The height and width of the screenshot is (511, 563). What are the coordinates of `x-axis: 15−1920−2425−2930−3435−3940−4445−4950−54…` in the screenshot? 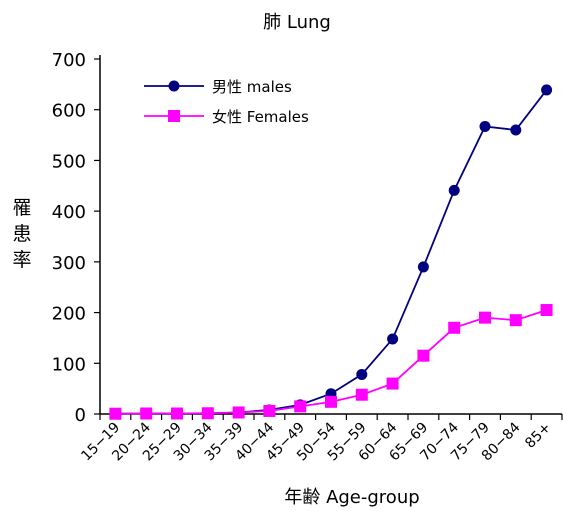 It's located at (320, 438).